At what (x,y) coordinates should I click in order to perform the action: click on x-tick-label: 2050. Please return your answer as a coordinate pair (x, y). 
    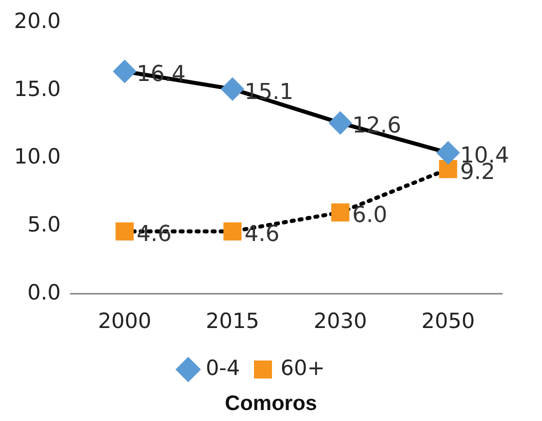
    Looking at the image, I should click on (448, 320).